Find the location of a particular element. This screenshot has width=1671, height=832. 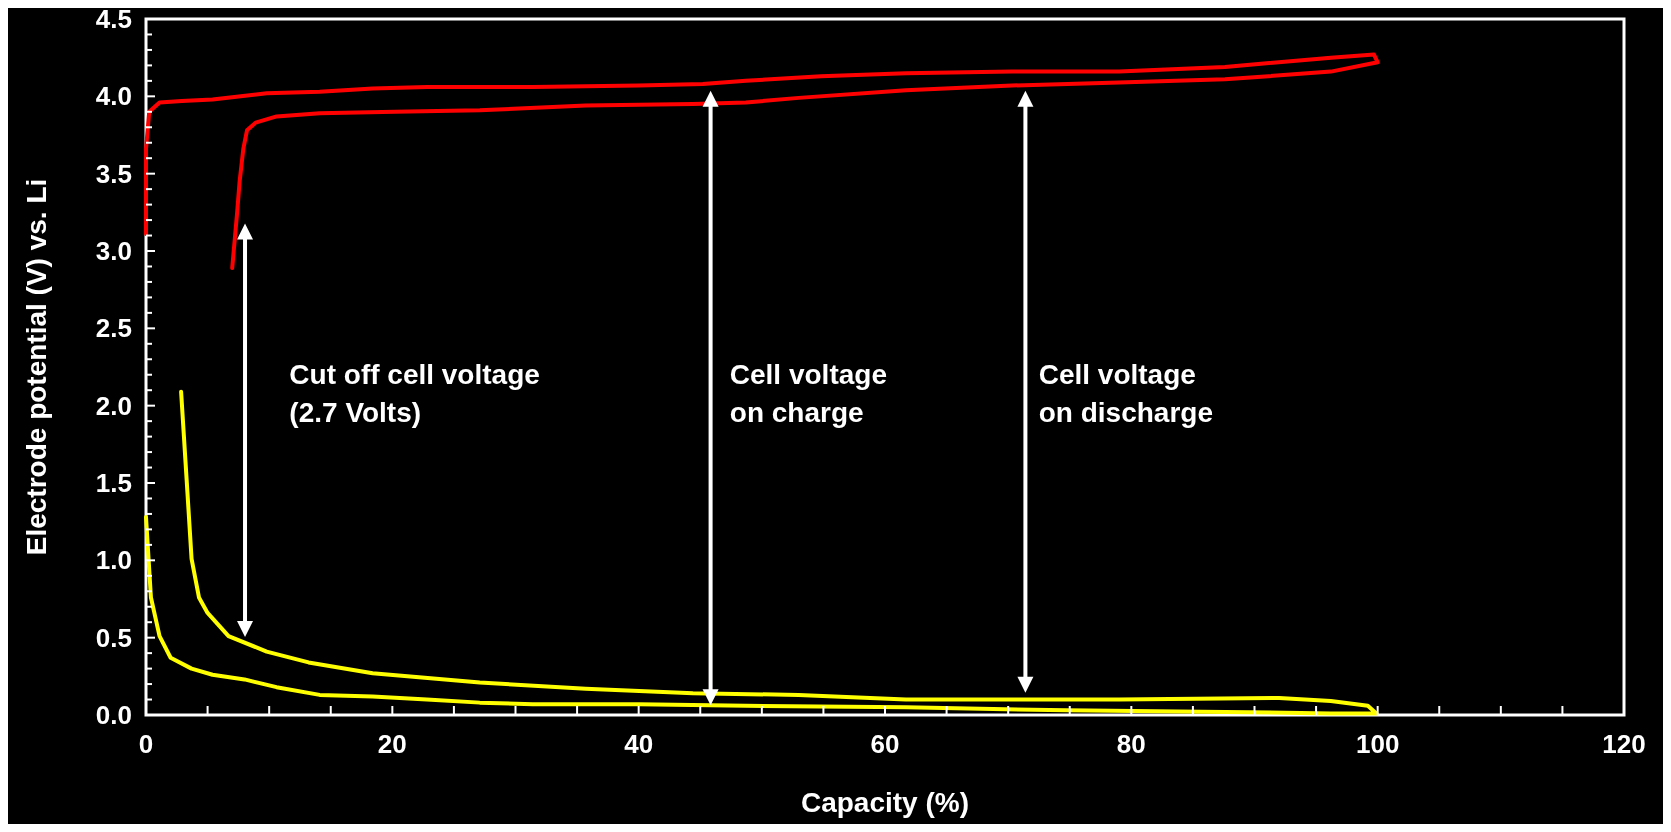

y-tick-label: 3.0 is located at coordinates (113, 251).